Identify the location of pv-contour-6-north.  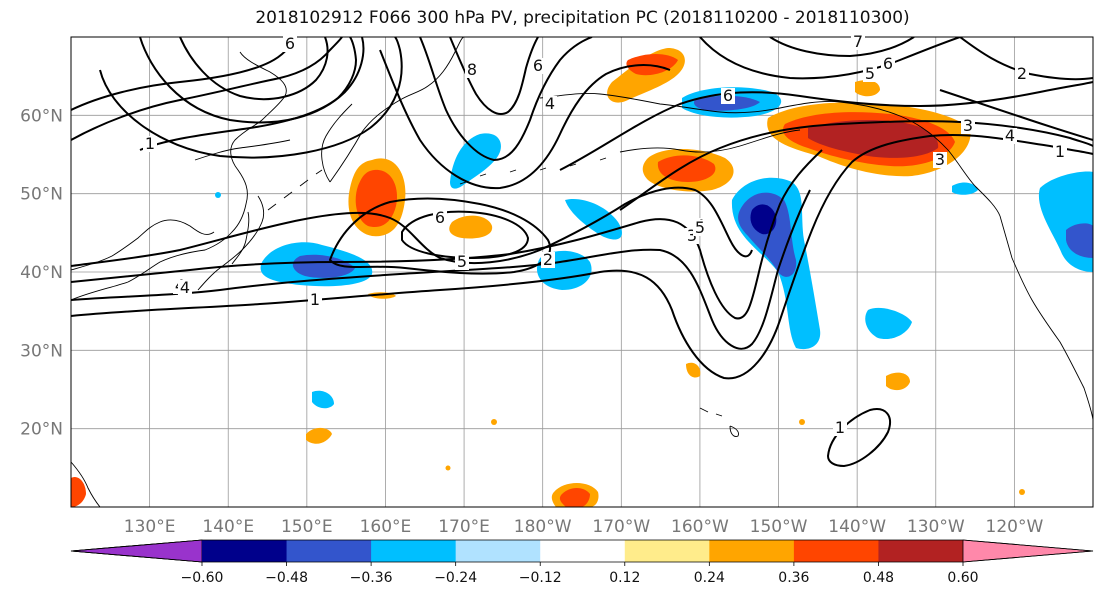
(207, 89).